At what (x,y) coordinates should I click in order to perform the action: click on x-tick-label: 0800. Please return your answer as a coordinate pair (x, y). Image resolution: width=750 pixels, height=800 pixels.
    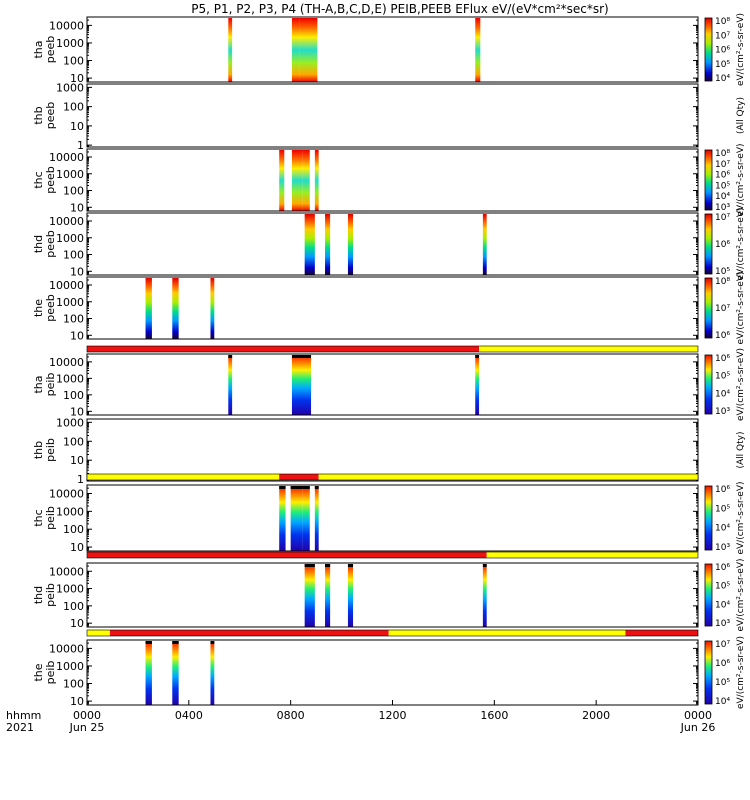
    Looking at the image, I should click on (291, 715).